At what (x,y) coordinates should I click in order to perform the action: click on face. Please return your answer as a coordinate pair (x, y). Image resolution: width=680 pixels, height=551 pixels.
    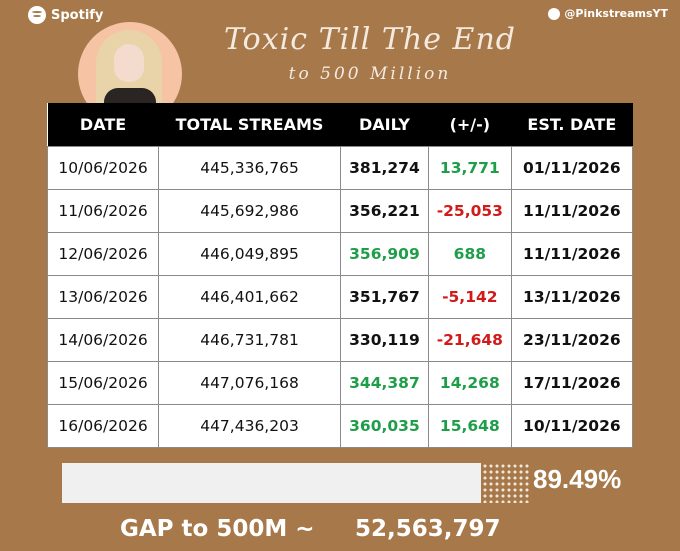
    Looking at the image, I should click on (129, 63).